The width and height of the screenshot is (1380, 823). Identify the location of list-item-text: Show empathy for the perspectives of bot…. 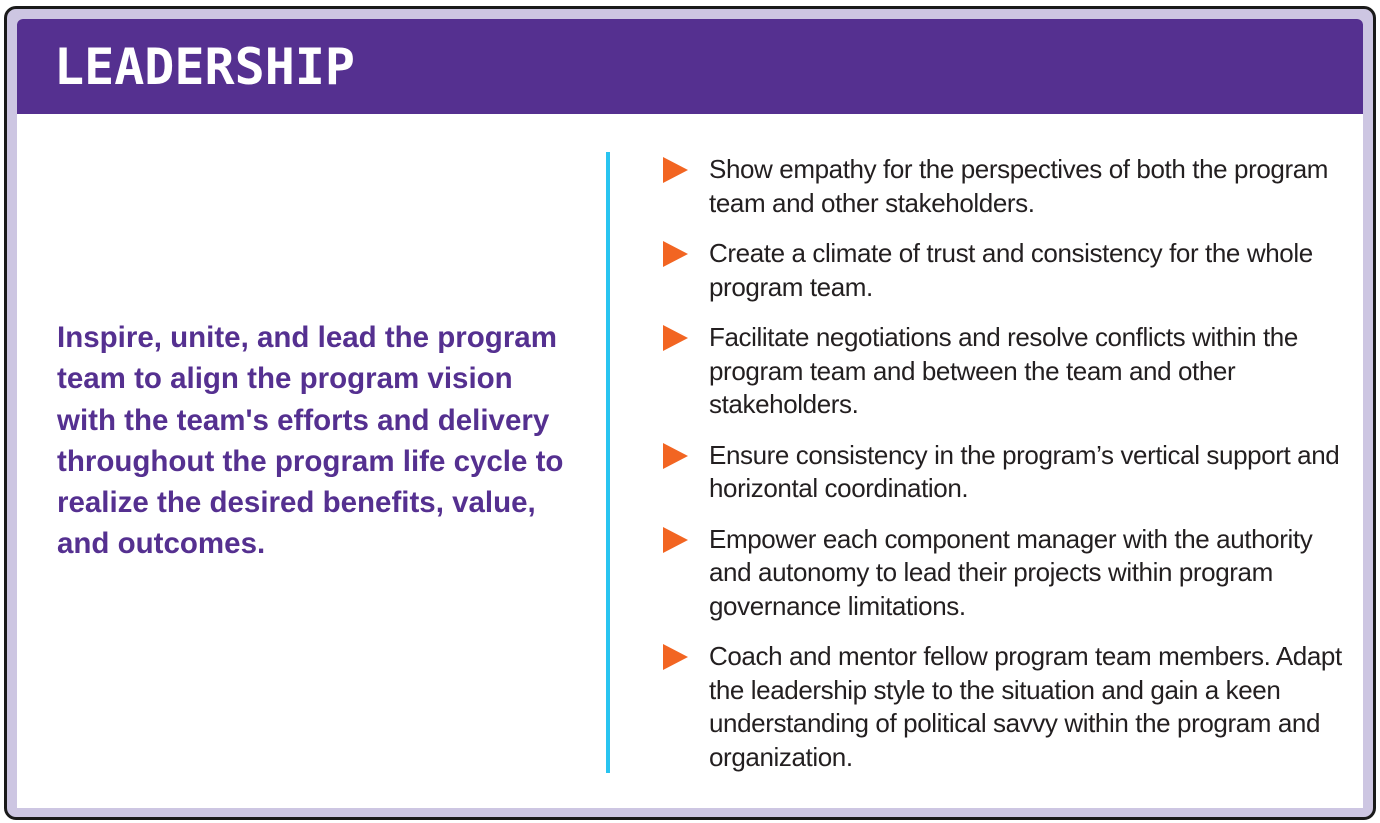
(1019, 186).